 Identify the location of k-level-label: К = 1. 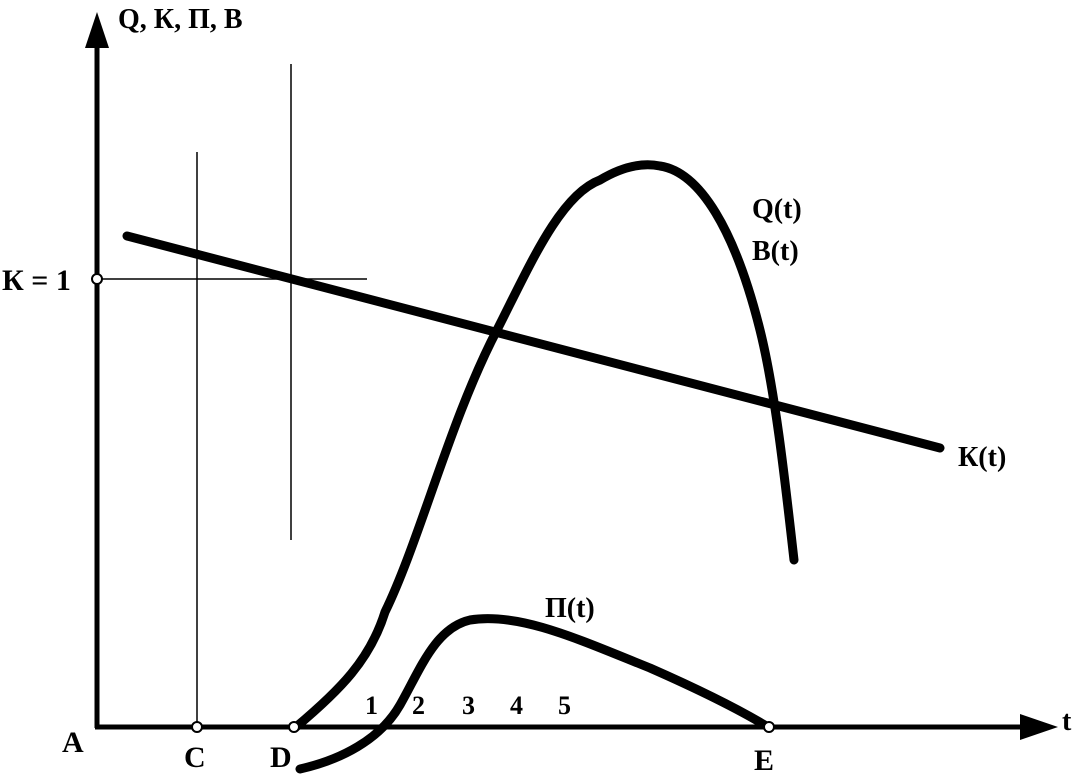
(36, 280).